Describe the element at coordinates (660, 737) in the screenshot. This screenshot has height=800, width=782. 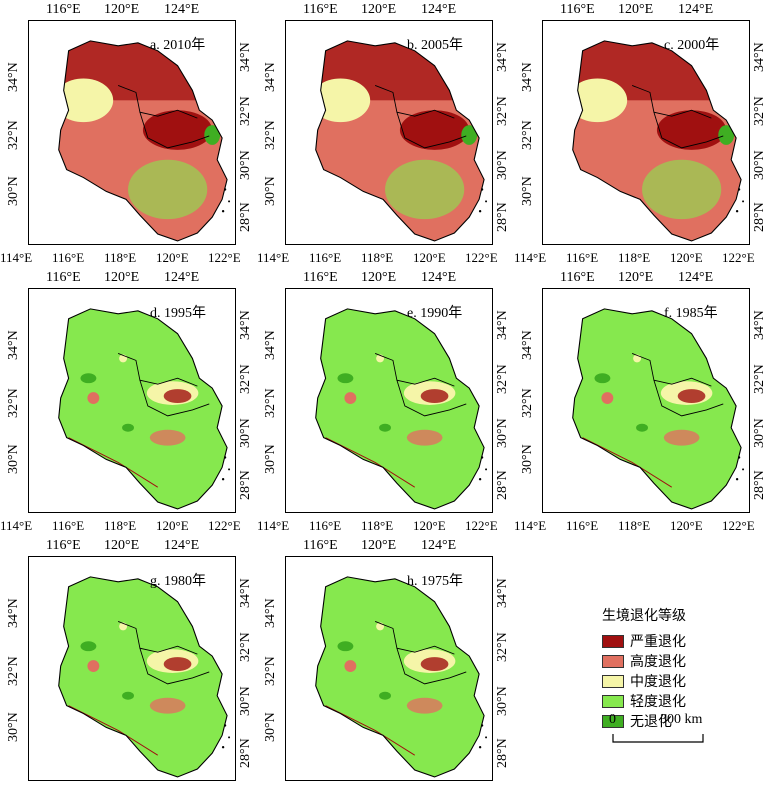
I see `scale-bar: 0 300 km` at that location.